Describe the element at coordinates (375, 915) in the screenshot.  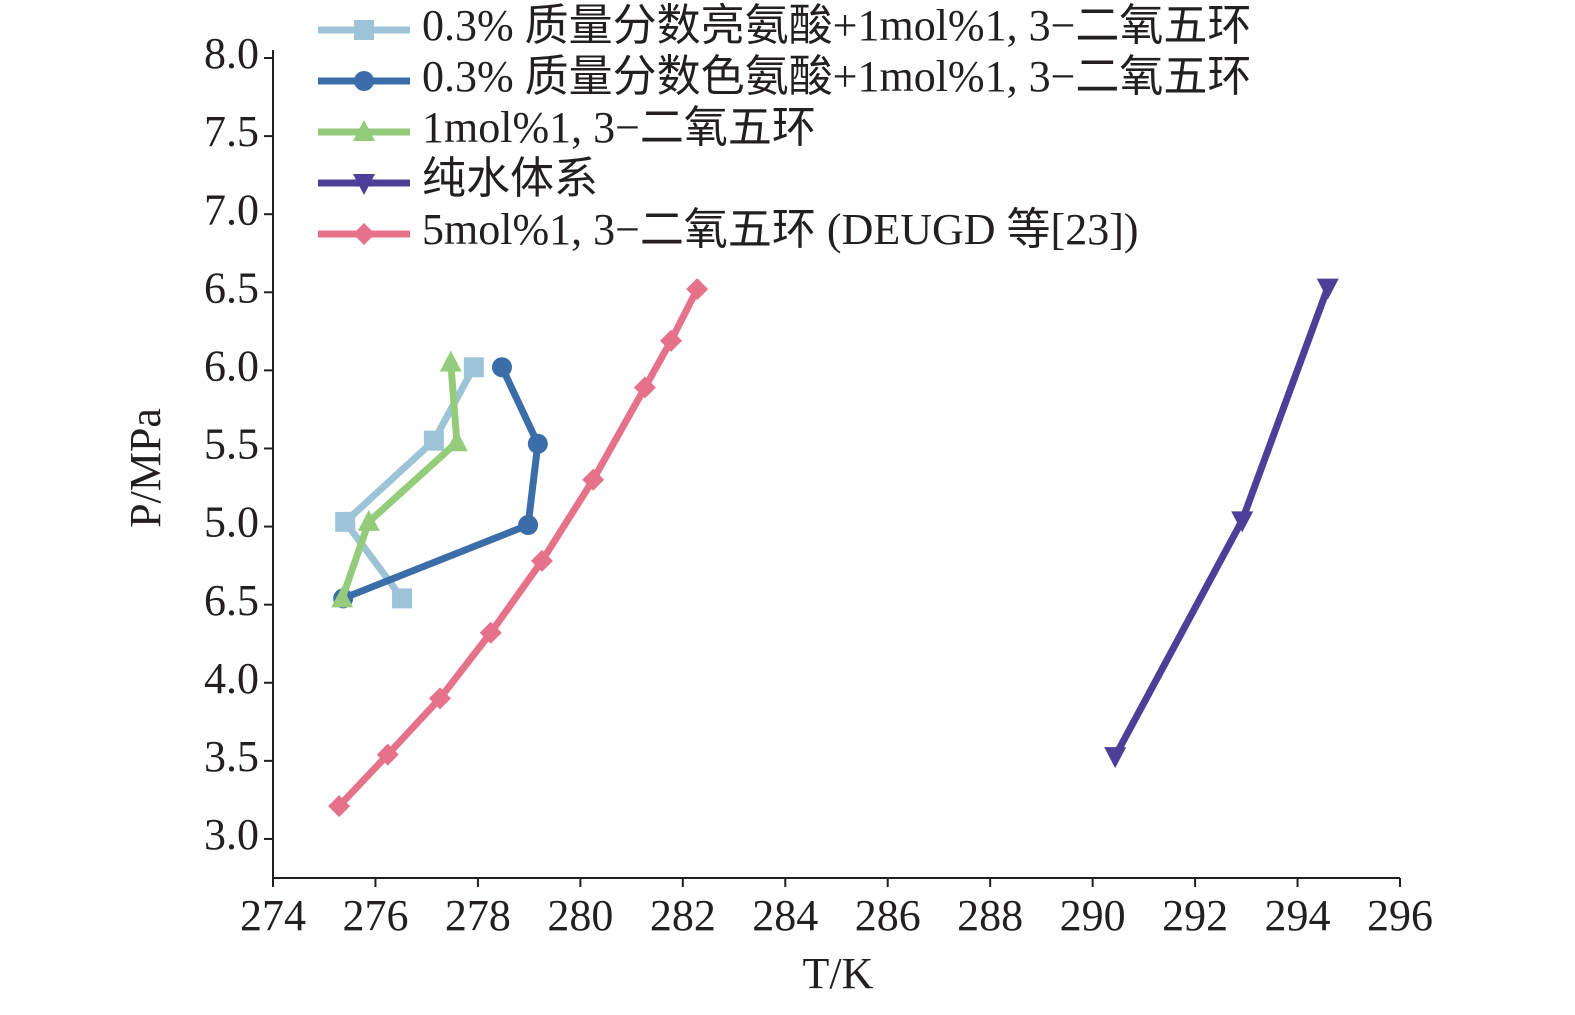
I see `x-tick-label: 276` at that location.